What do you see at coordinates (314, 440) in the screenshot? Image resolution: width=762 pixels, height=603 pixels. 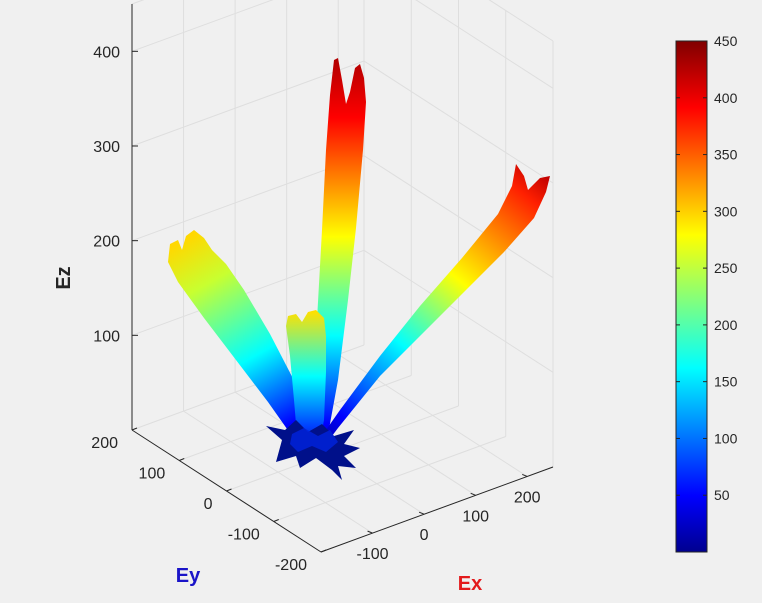 I see `side-lobes-base-highlight` at bounding box center [314, 440].